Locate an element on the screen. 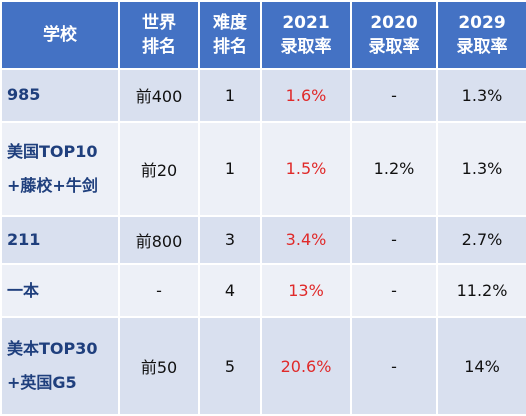 The image size is (526, 416). header-rate-2029-label: 录取率 is located at coordinates (482, 47).